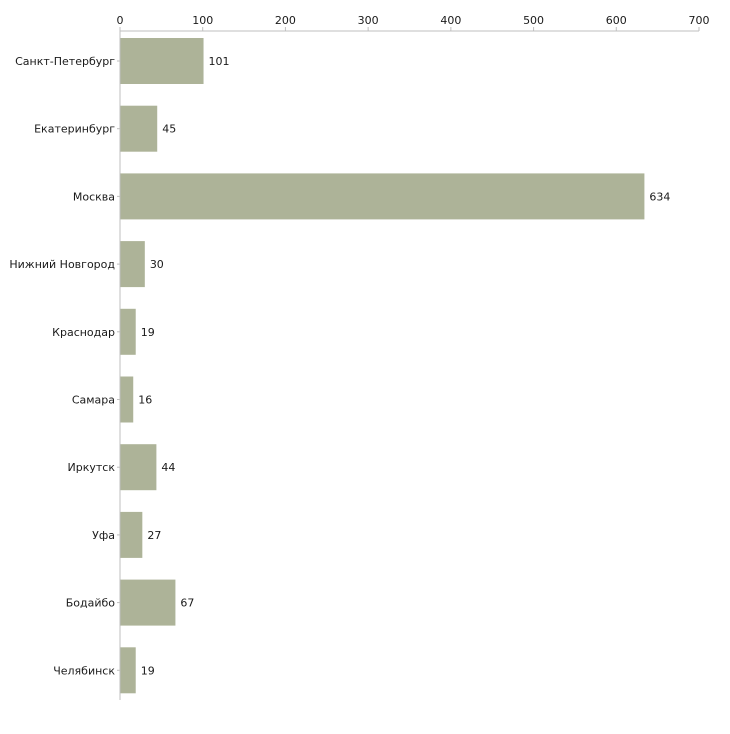 The height and width of the screenshot is (734, 730). Describe the element at coordinates (93, 400) in the screenshot. I see `category-label: Самара` at that location.